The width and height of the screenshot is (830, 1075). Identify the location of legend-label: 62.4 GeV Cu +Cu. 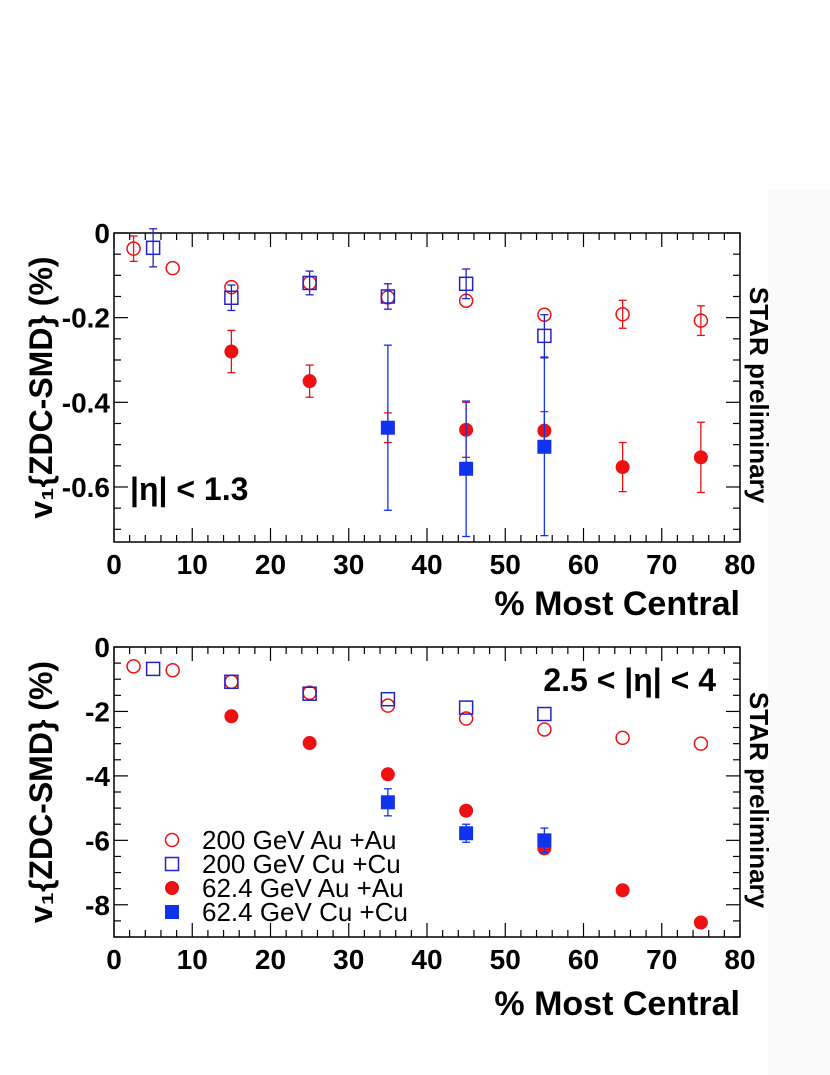
(305, 912).